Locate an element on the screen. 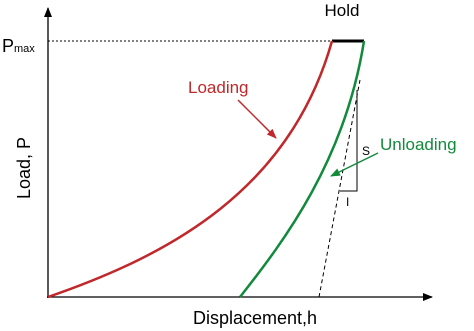 The height and width of the screenshot is (331, 474). loading-arrow is located at coordinates (257, 119).